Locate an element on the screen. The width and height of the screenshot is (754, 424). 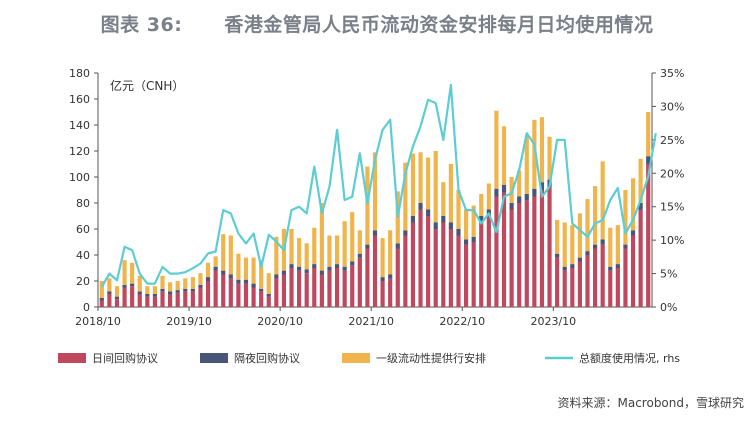
y-tick-label-right: 35% is located at coordinates (672, 73).